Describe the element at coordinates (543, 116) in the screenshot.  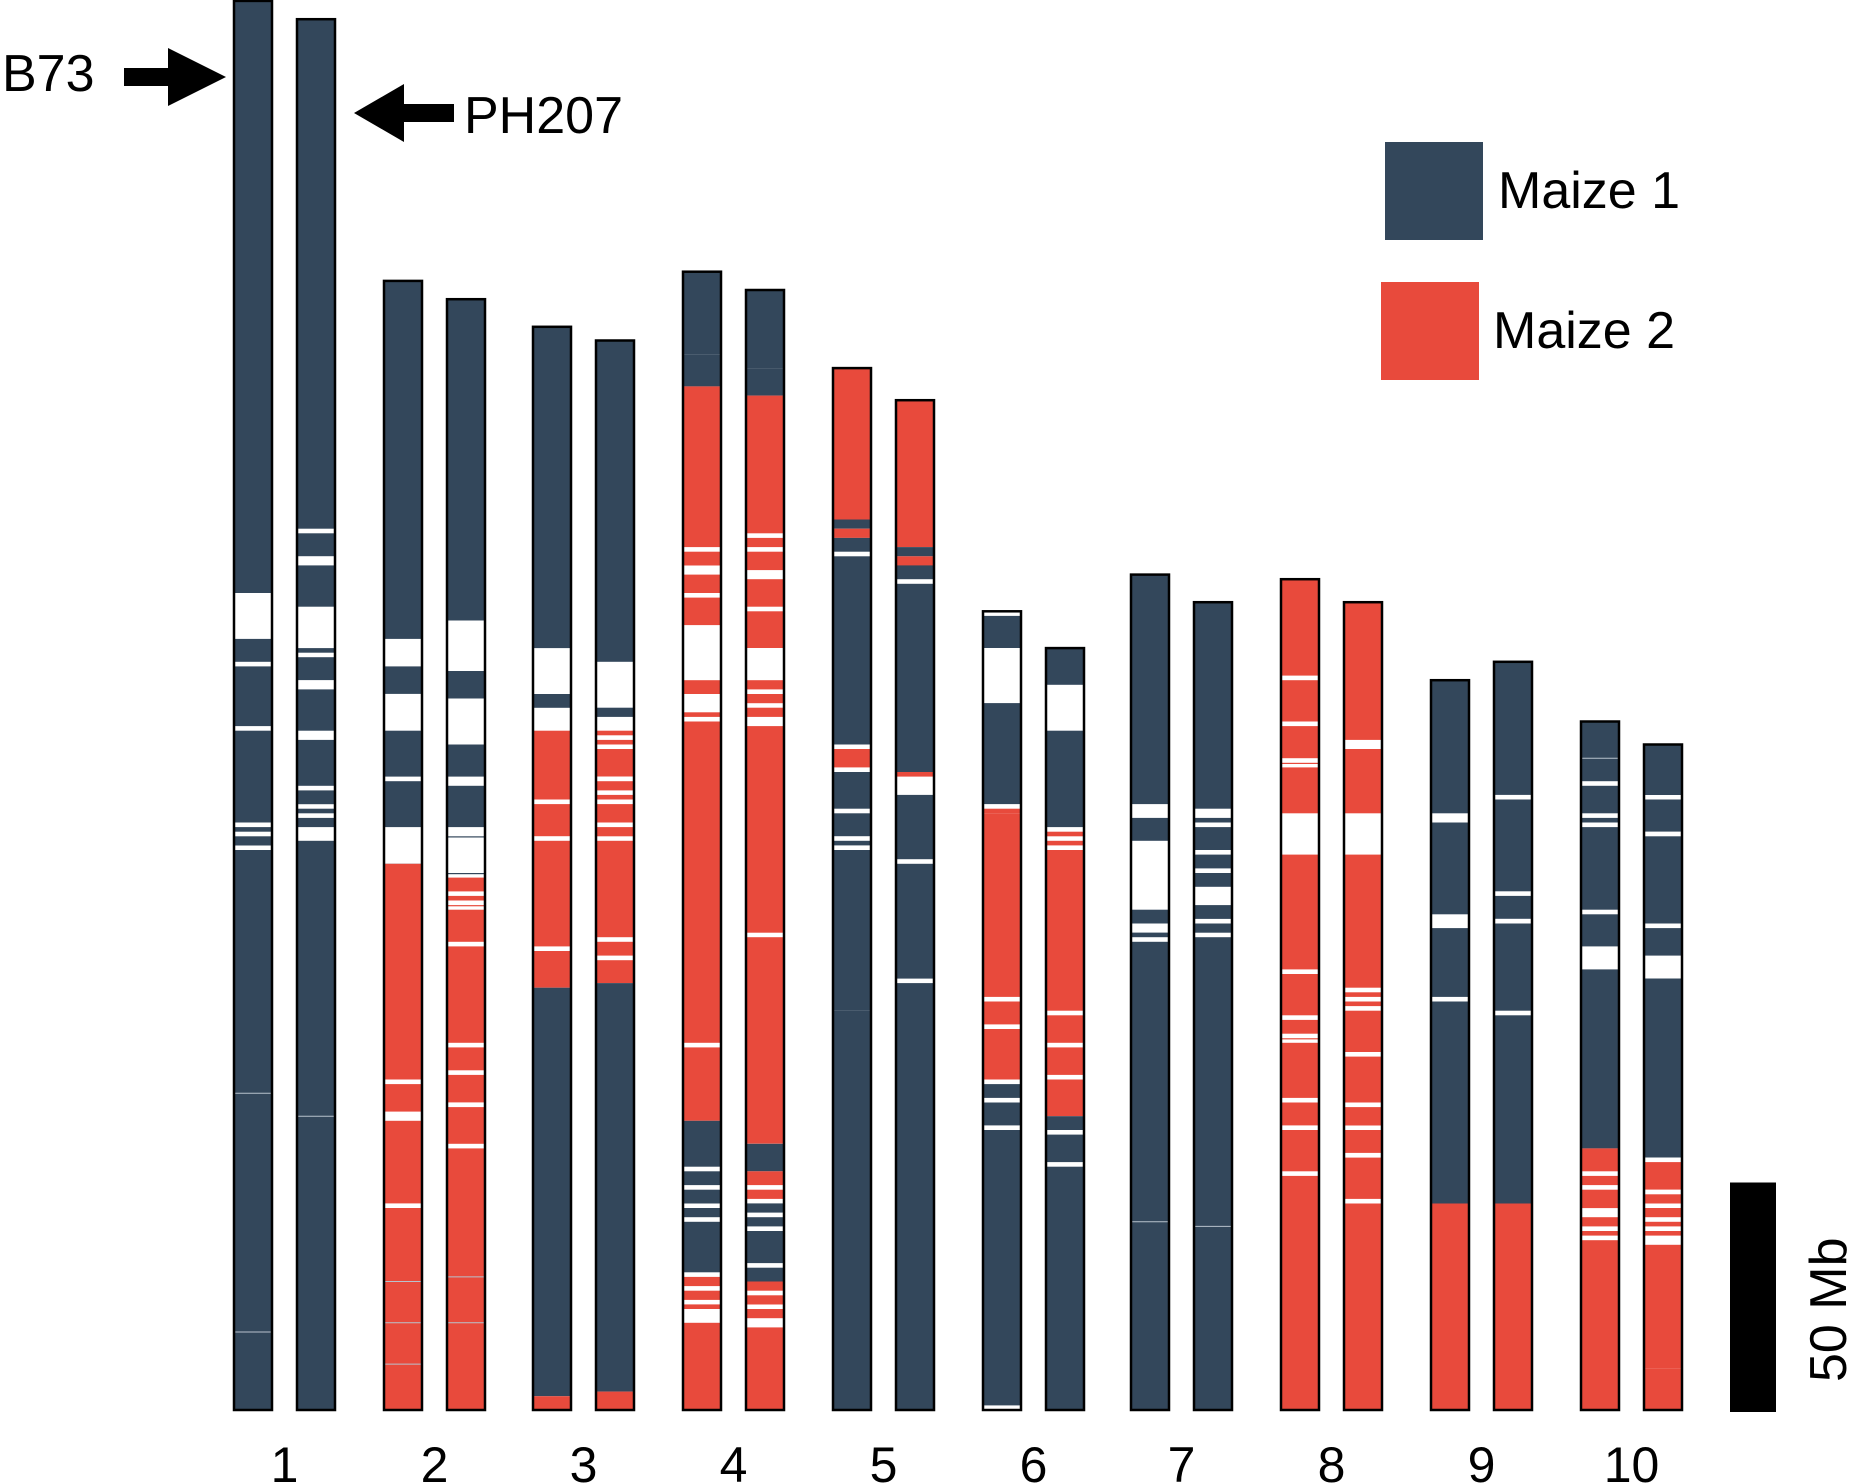
I see `ph207-label: PH207` at that location.